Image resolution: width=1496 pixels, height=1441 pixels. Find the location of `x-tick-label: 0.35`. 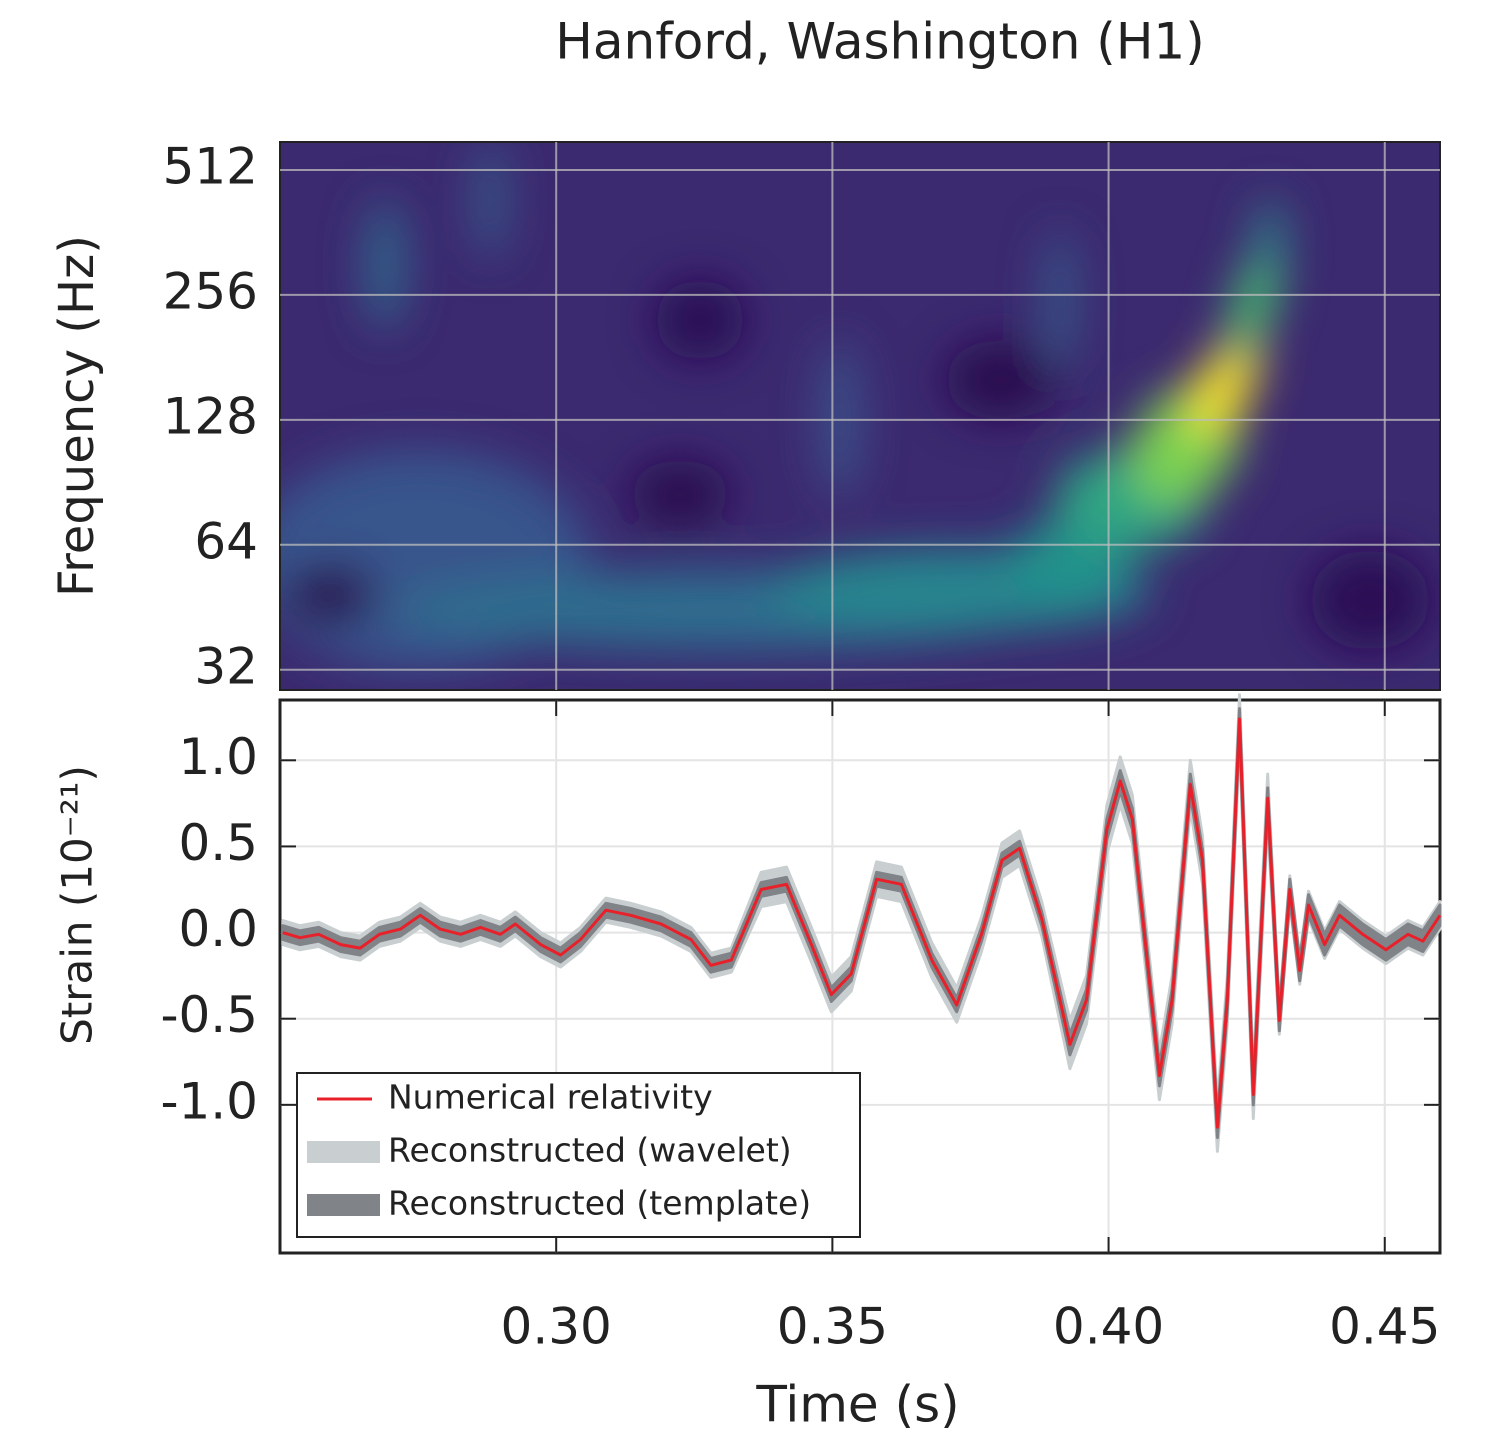

x-tick-label: 0.35 is located at coordinates (832, 1327).